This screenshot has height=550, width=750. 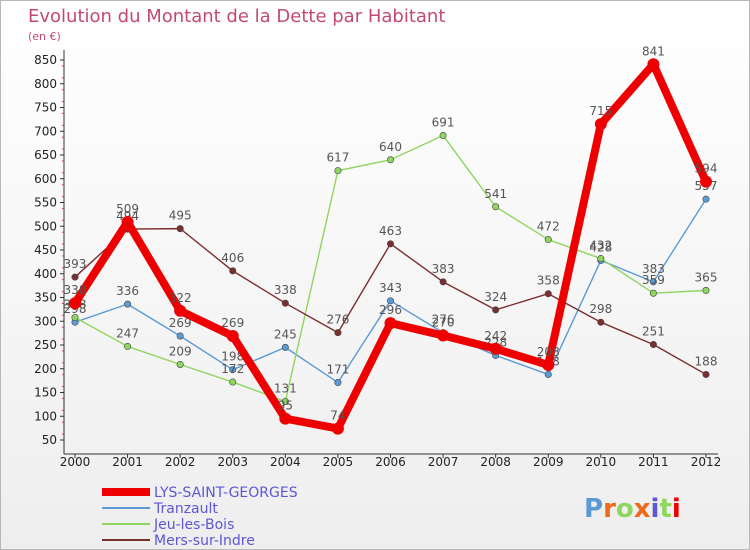 What do you see at coordinates (75, 462) in the screenshot?
I see `x-tick-label: 2000` at bounding box center [75, 462].